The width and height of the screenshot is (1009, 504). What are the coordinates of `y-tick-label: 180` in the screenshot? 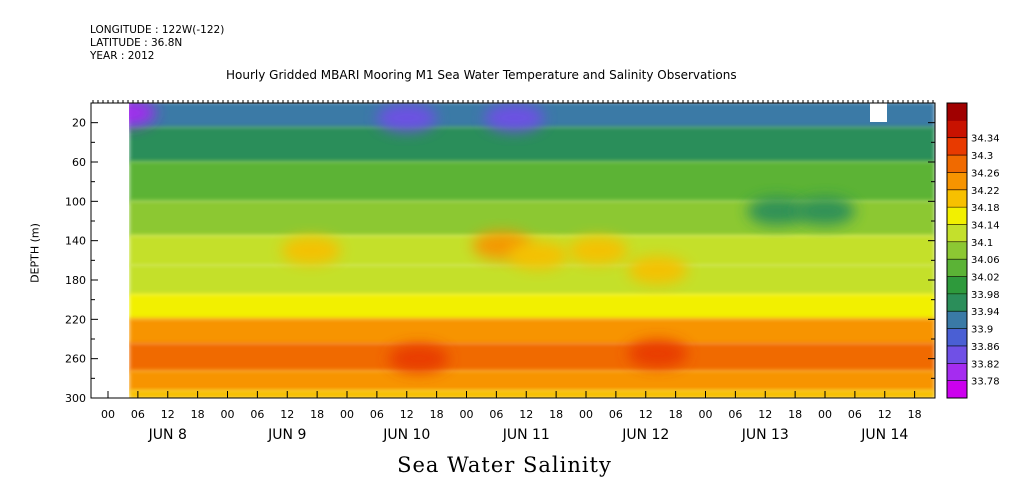 It's located at (75, 280).